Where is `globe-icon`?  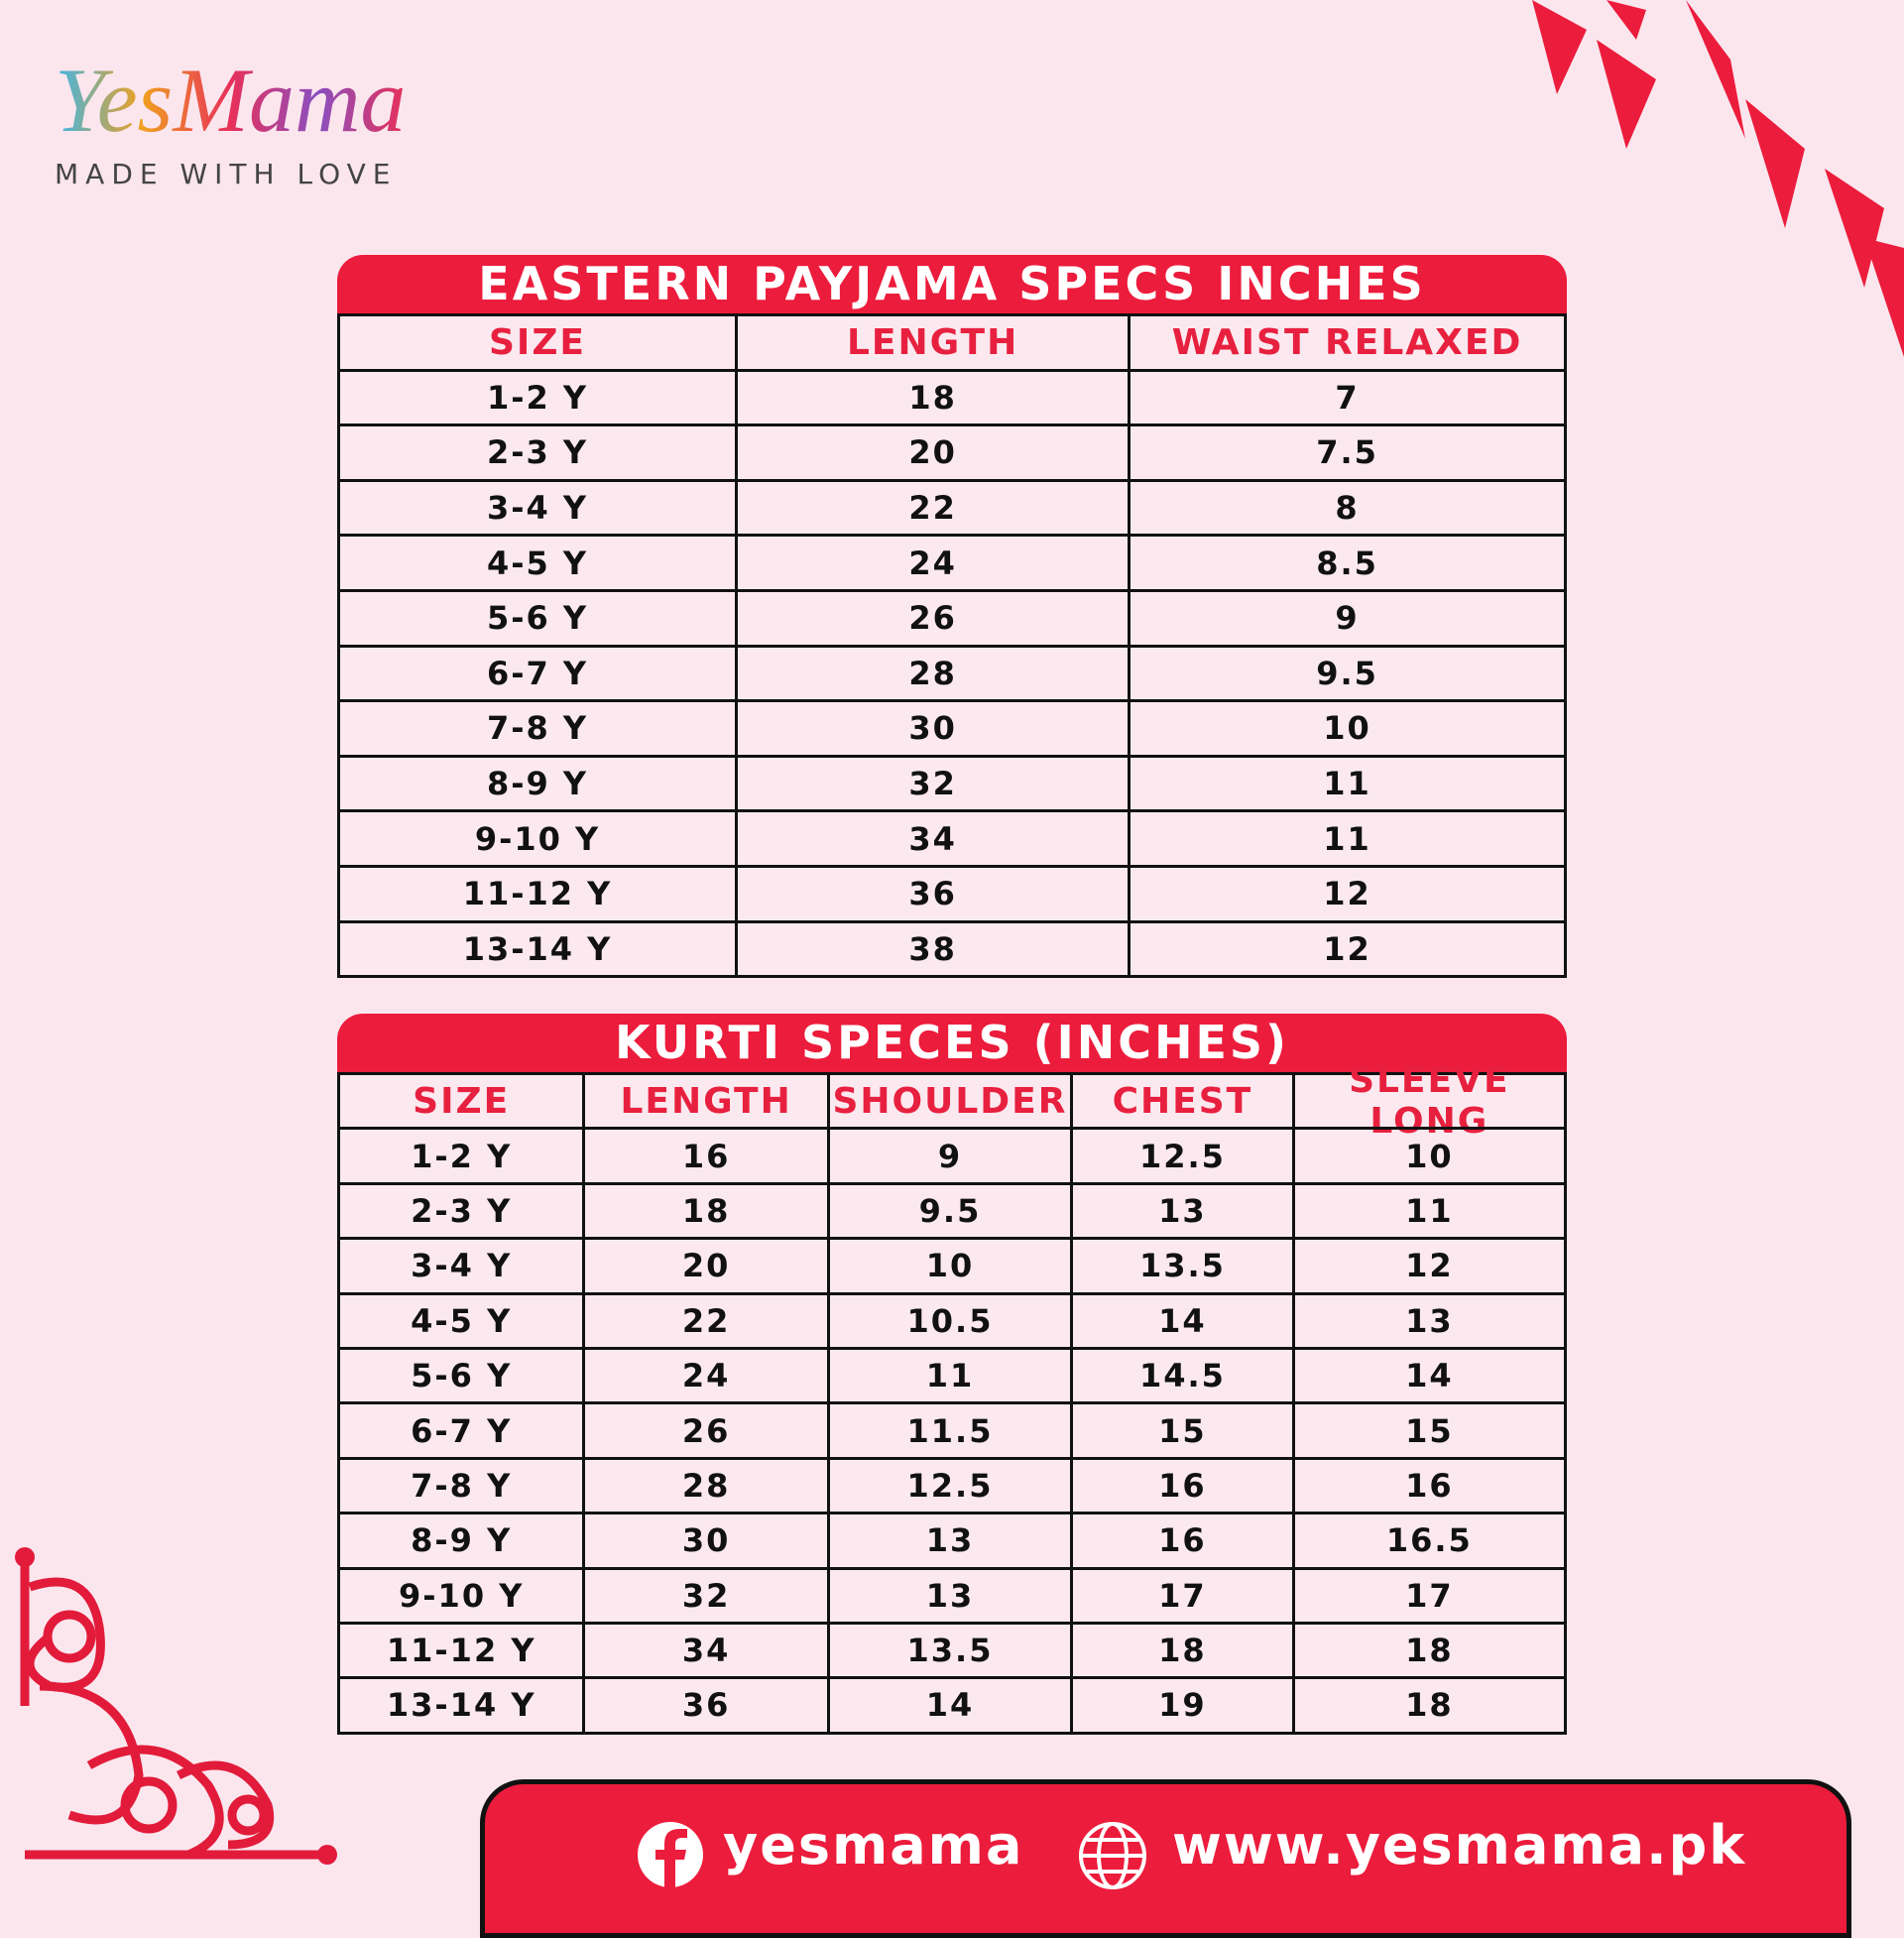
globe-icon is located at coordinates (1112, 1855).